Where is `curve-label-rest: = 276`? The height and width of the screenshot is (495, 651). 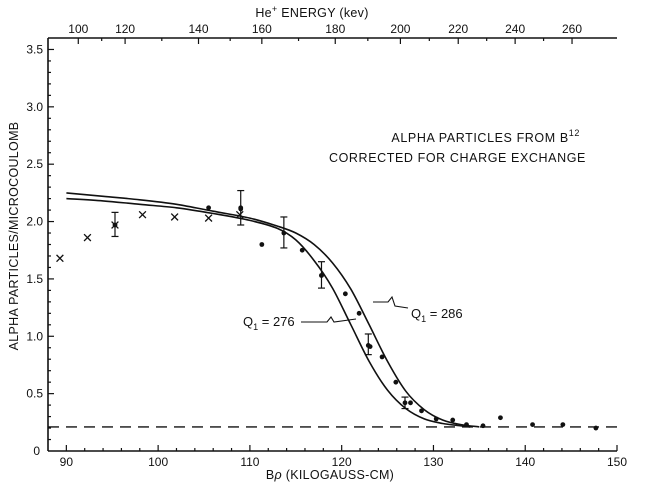 curve-label-rest: = 276 is located at coordinates (276, 321).